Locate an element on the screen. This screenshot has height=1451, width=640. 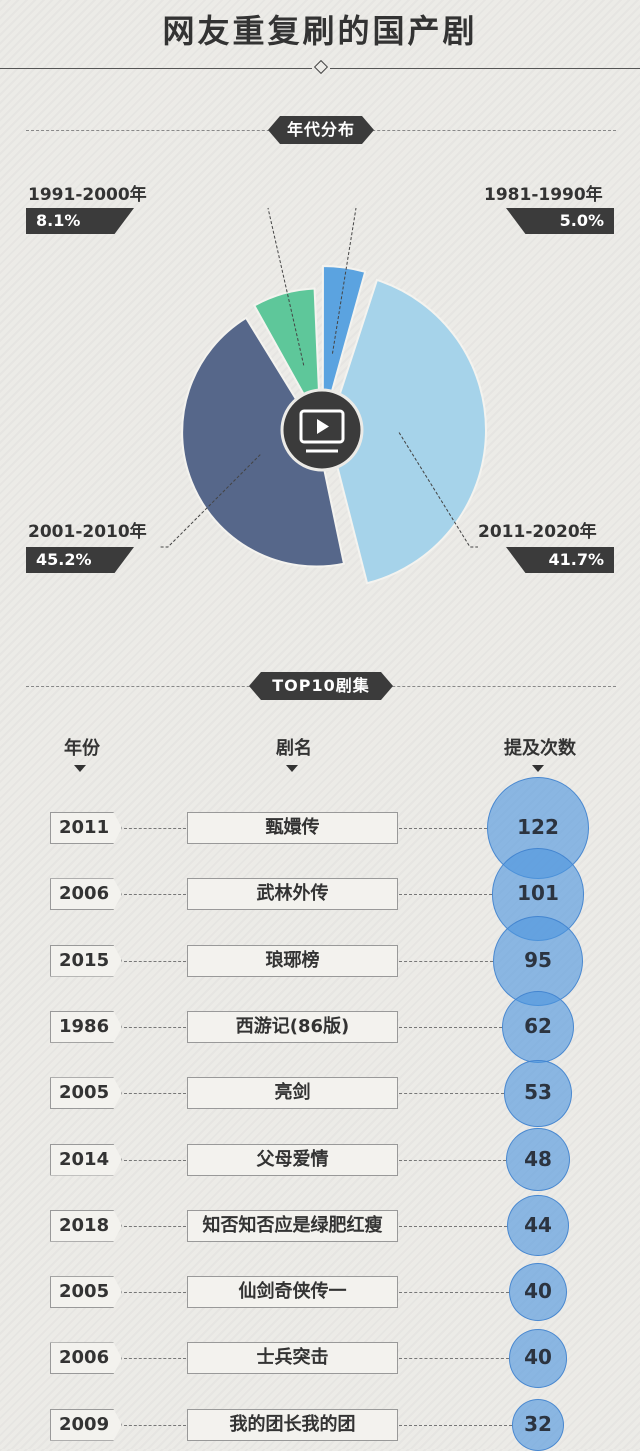
pie-chart is located at coordinates (323, 396).